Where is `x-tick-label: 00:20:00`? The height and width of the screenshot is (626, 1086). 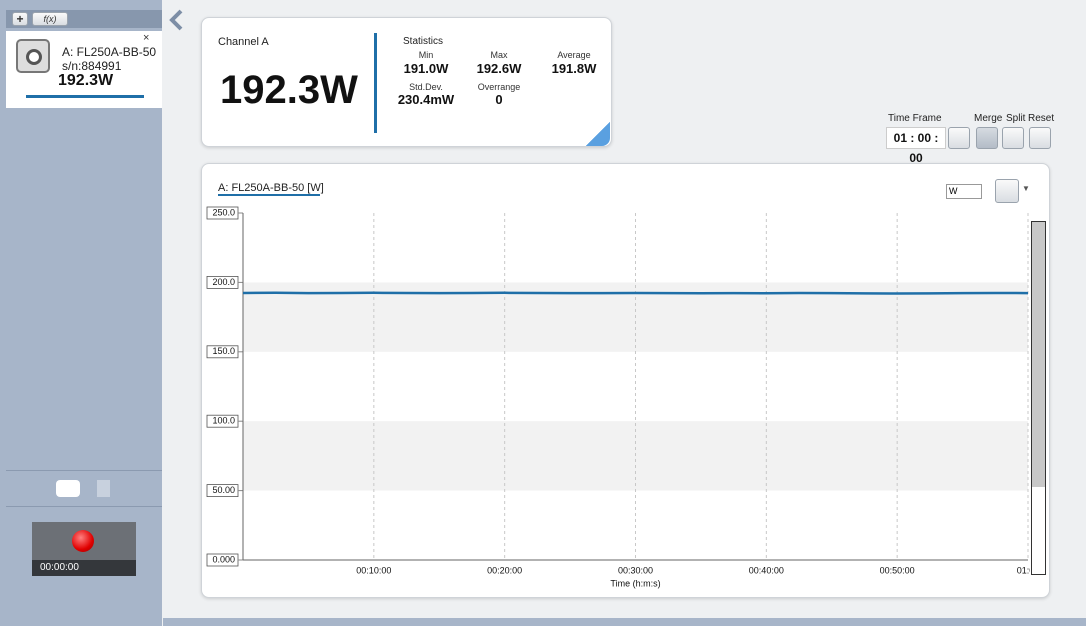
x-tick-label: 00:20:00 is located at coordinates (504, 570).